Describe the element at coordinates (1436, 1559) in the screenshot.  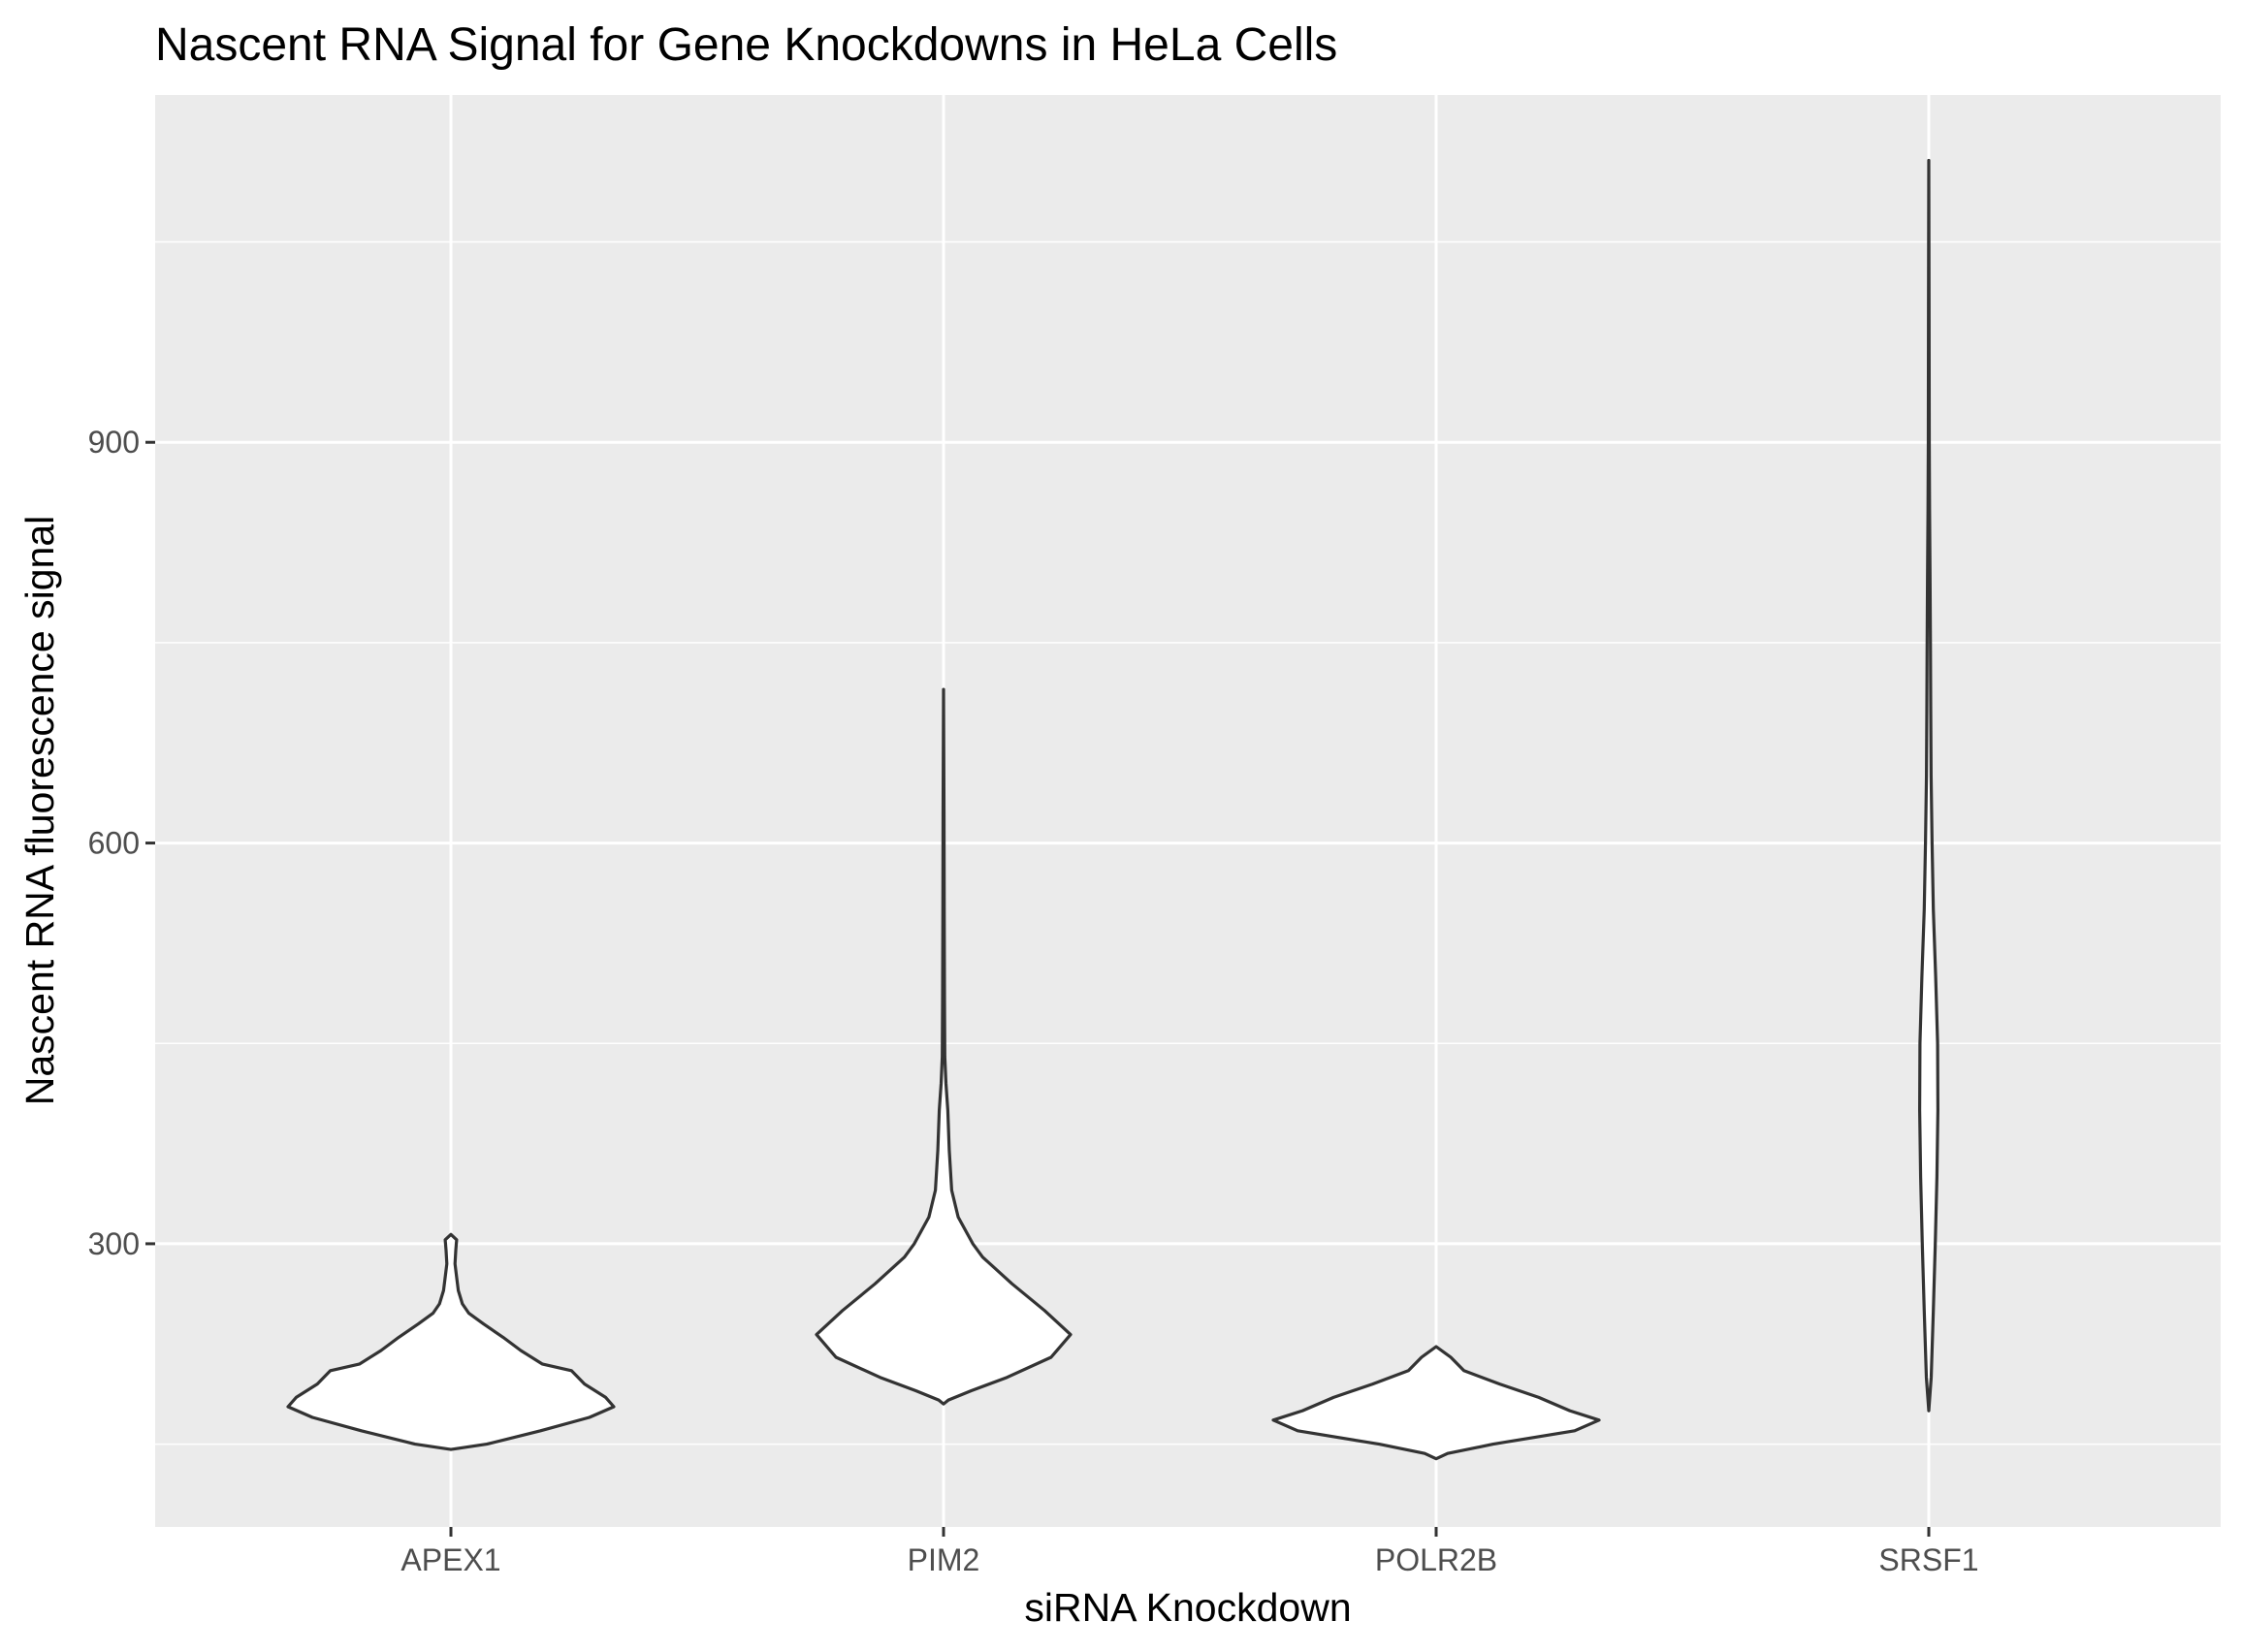
I see `x-tick-label: POLR2B` at that location.